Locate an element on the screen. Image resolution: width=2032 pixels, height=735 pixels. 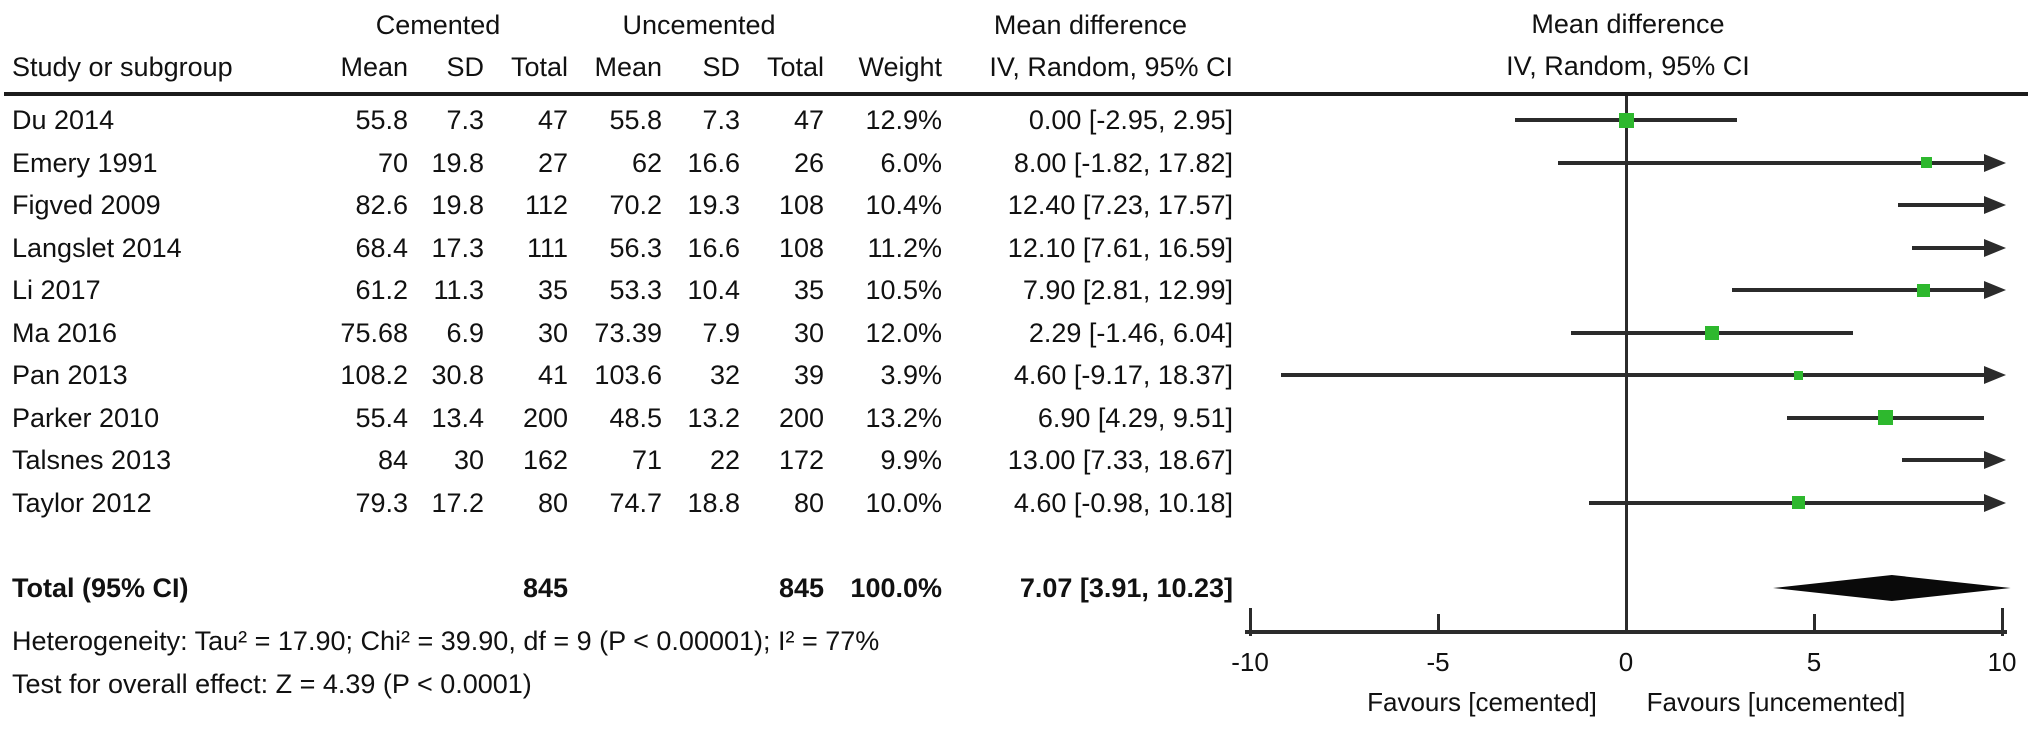
cell-u_mean: 55.8 is located at coordinates (635, 120).